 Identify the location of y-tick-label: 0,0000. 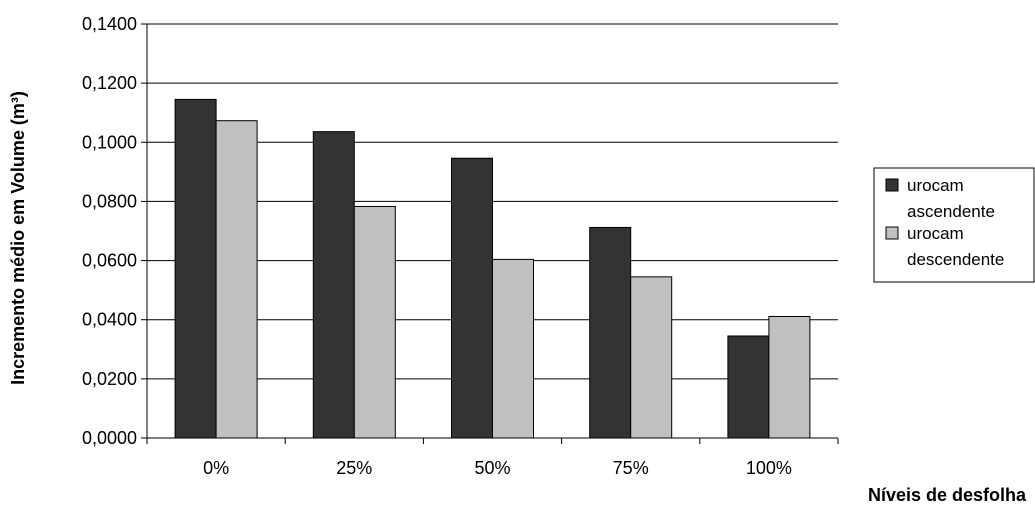
(109, 438).